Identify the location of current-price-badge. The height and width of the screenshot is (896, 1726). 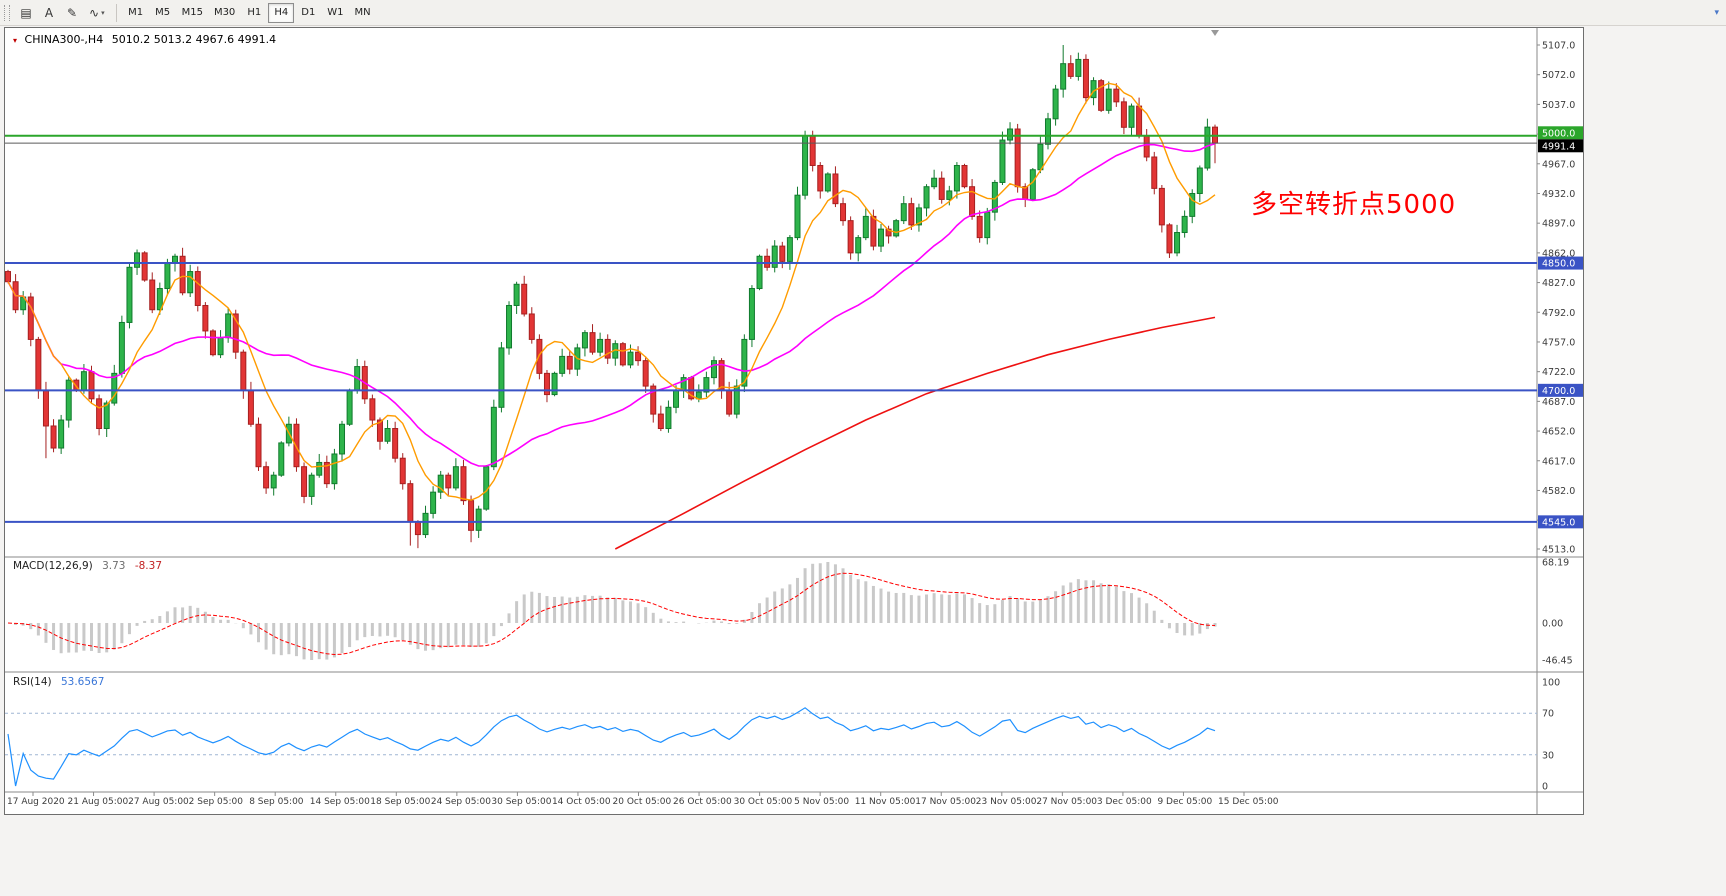
(1560, 146).